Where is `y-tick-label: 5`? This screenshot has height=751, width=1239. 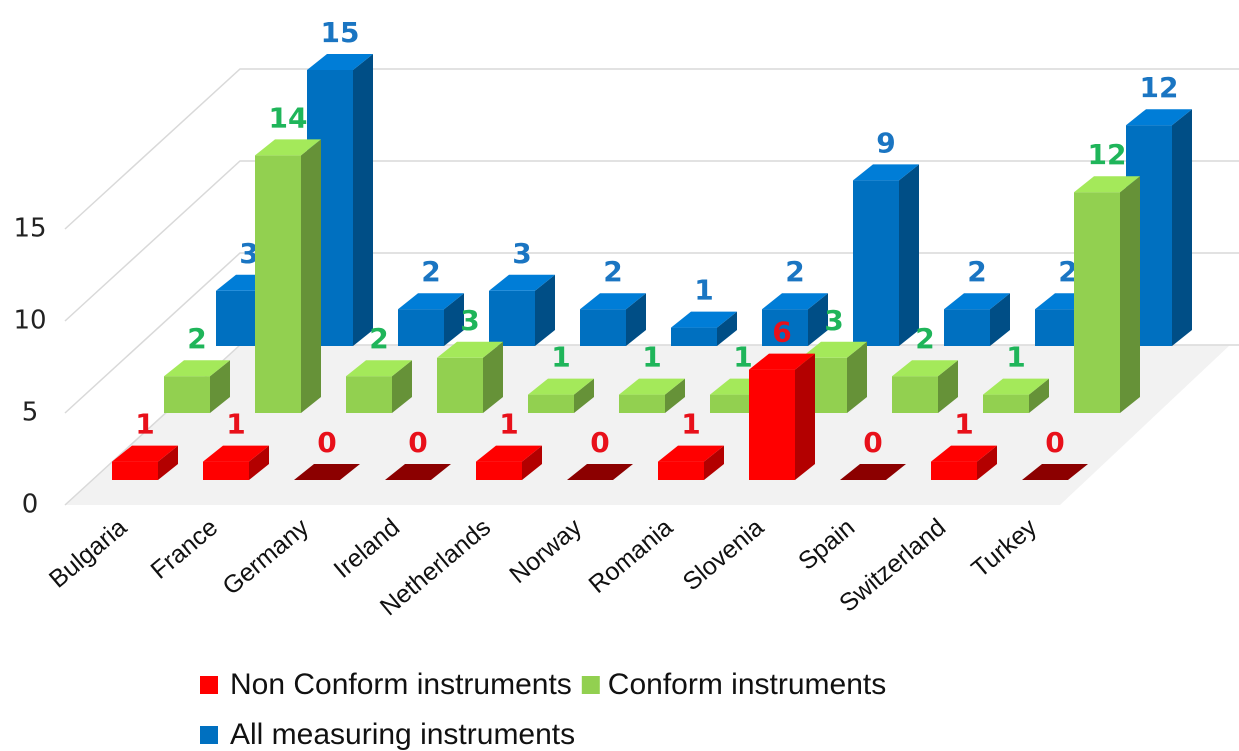
y-tick-label: 5 is located at coordinates (30, 413).